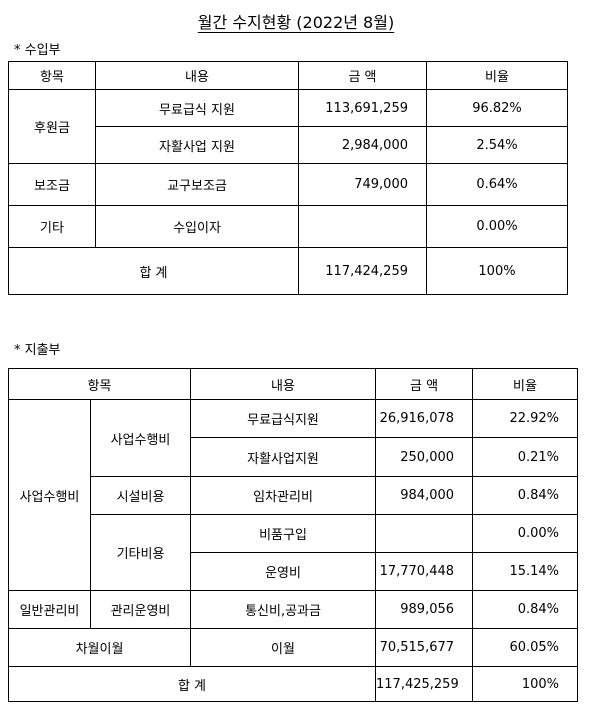 This screenshot has height=719, width=592. What do you see at coordinates (424, 457) in the screenshot?
I see `amount-cell: 250,000` at bounding box center [424, 457].